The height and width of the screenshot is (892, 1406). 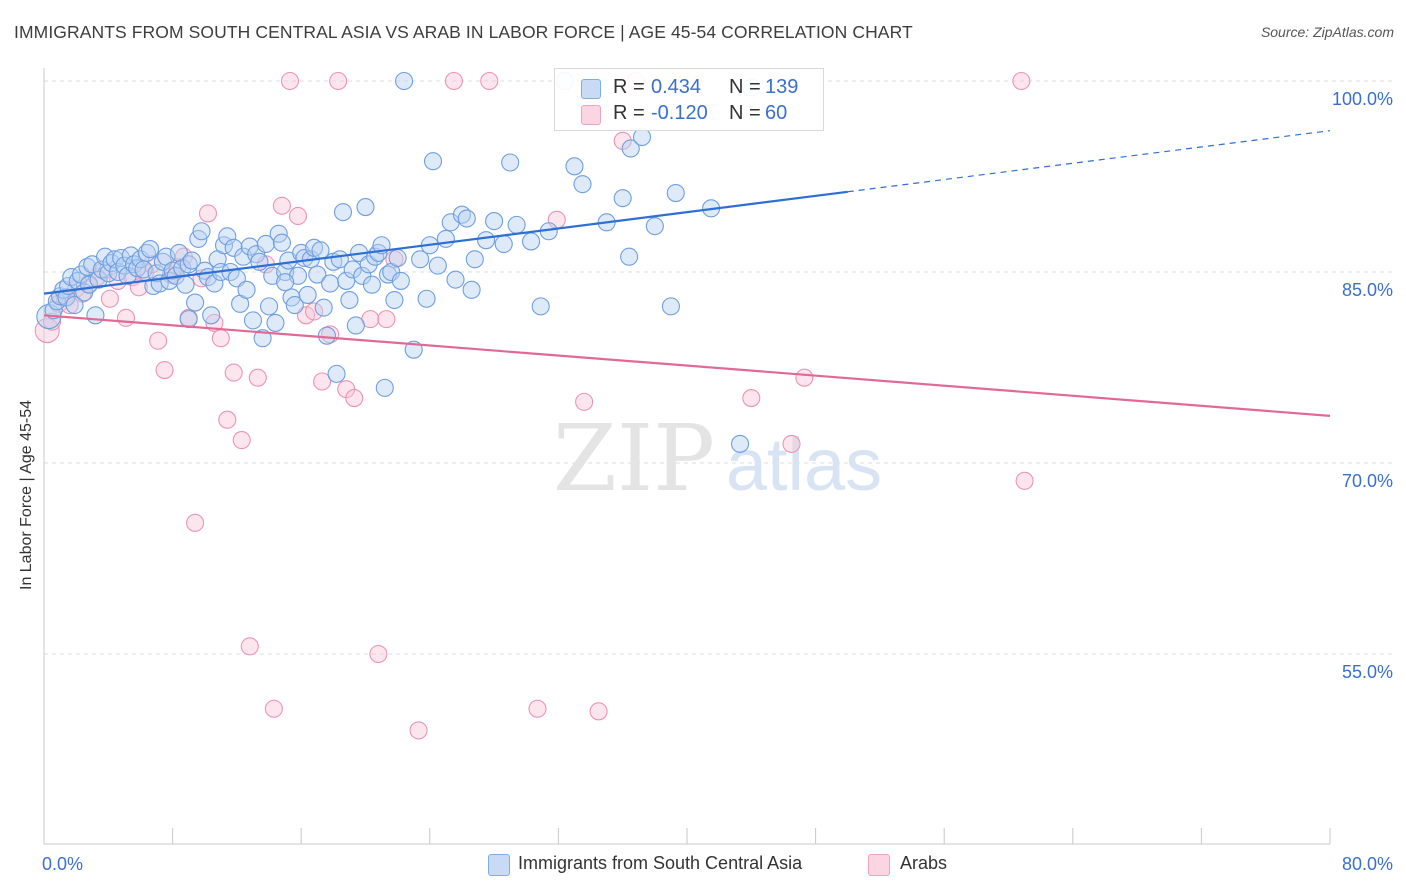 What do you see at coordinates (1367, 481) in the screenshot?
I see `y-tick-label: 70.0%` at bounding box center [1367, 481].